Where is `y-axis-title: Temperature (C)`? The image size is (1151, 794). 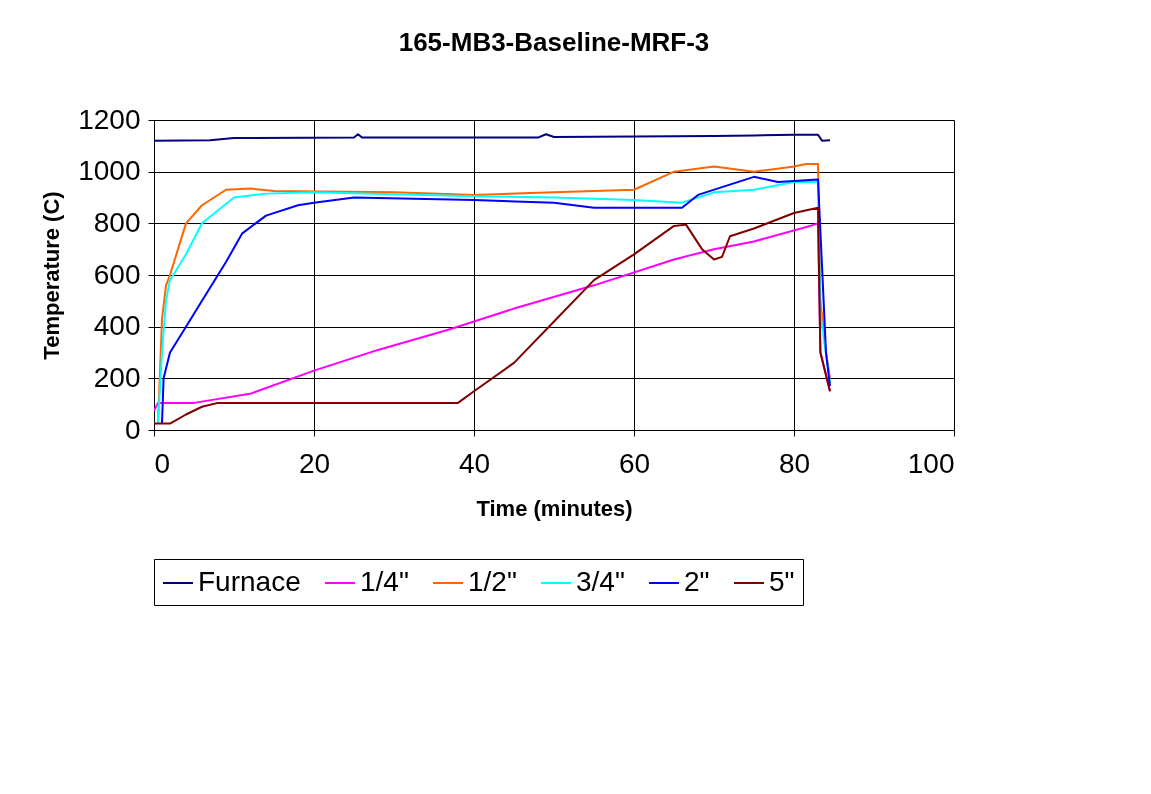
y-axis-title: Temperature (C) is located at coordinates (52, 275).